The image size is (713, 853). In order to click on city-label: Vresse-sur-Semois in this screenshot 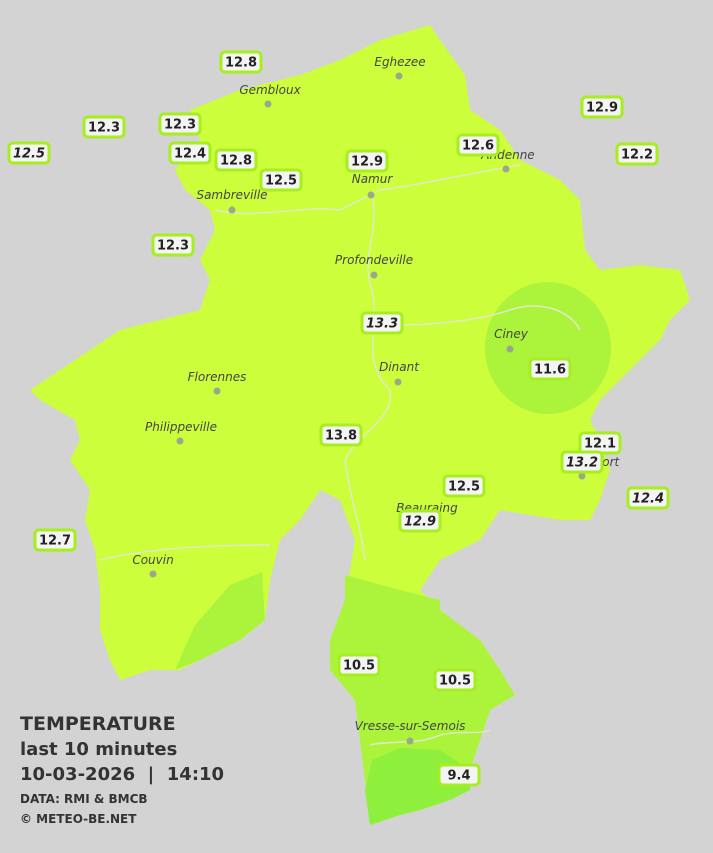, I will do `click(410, 726)`.